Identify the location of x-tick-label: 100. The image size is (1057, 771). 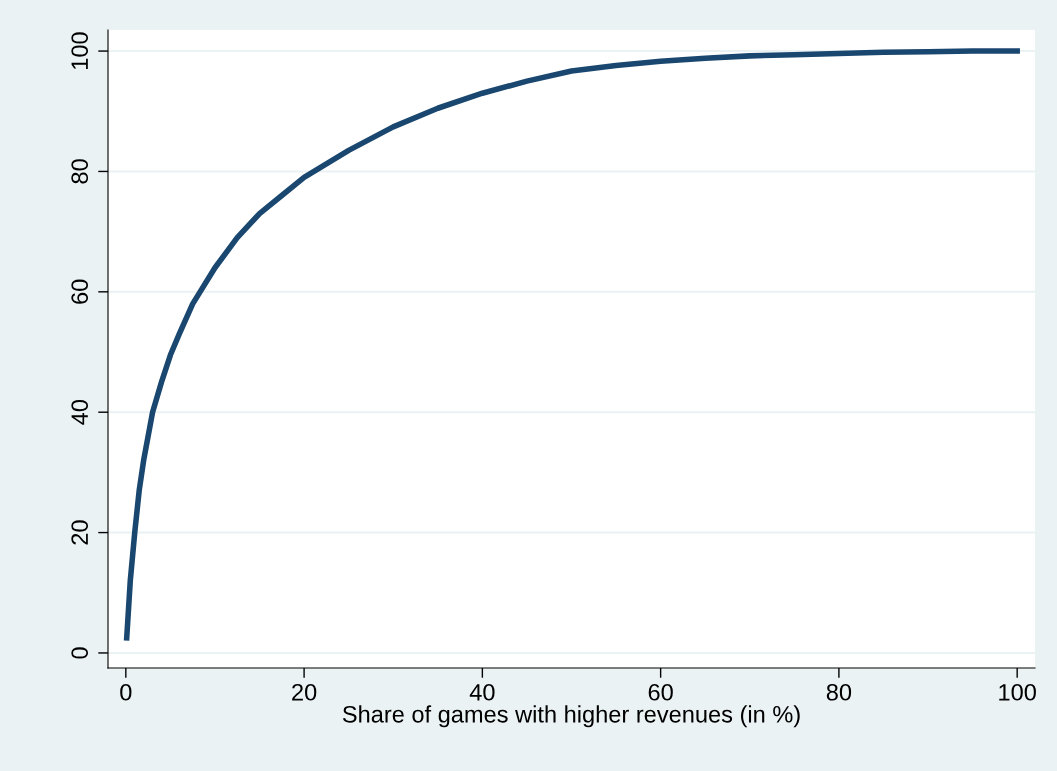
(1017, 692).